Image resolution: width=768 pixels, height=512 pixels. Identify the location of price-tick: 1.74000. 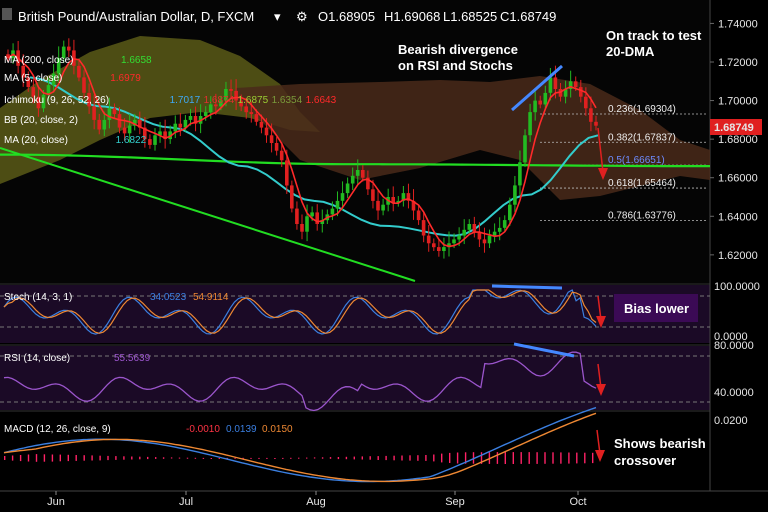
(738, 24).